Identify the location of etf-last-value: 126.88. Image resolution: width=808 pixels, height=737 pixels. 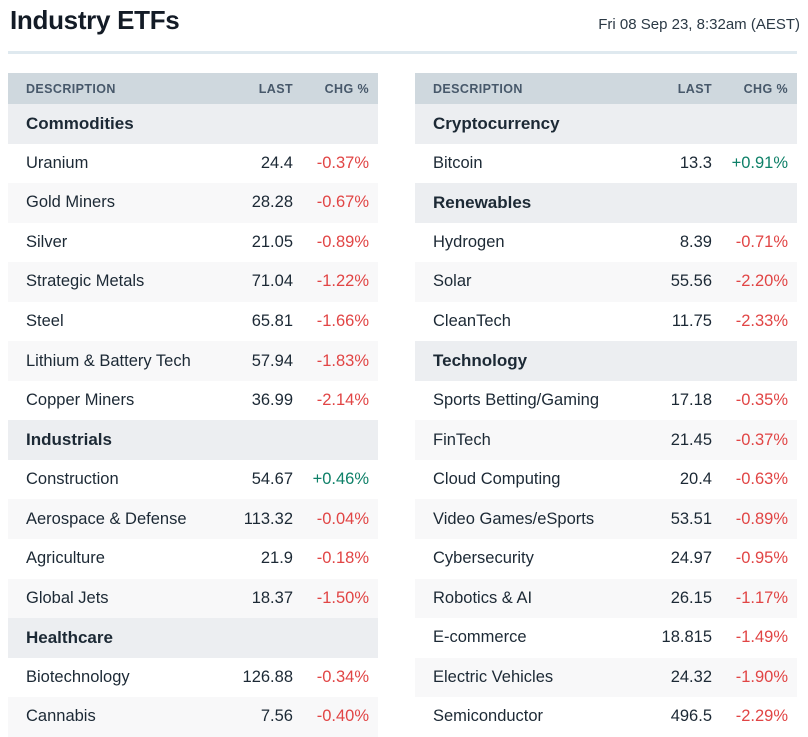
(267, 676).